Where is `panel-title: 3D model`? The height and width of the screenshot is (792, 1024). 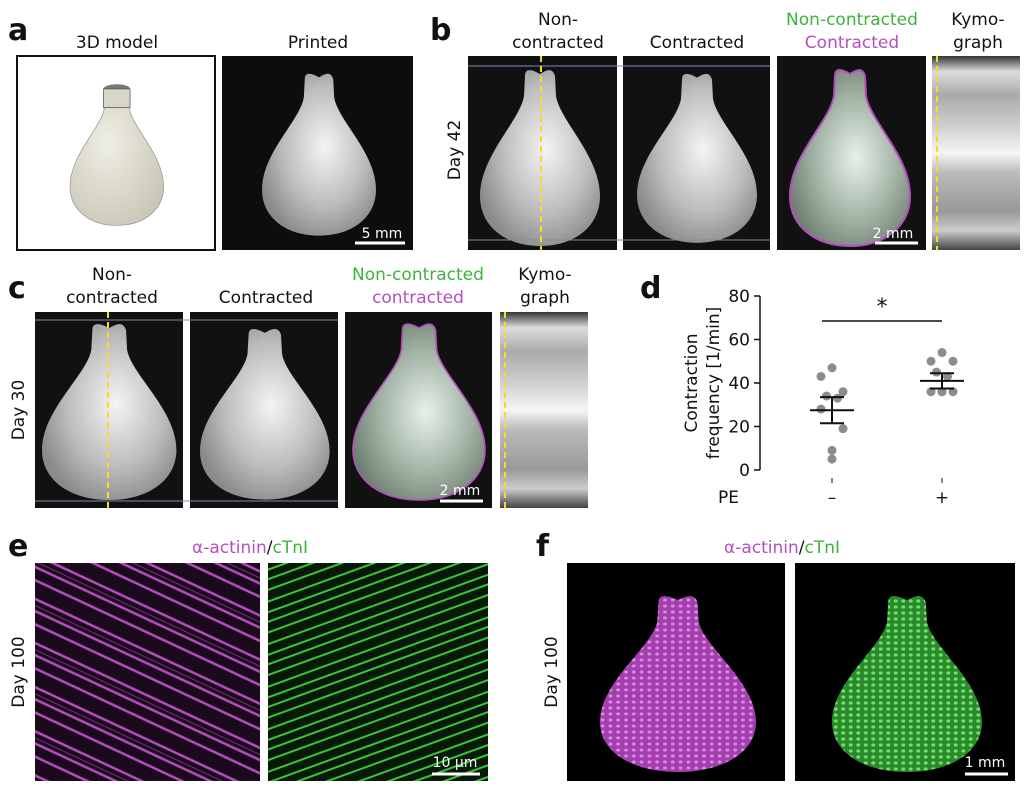
panel-title: 3D model is located at coordinates (117, 43).